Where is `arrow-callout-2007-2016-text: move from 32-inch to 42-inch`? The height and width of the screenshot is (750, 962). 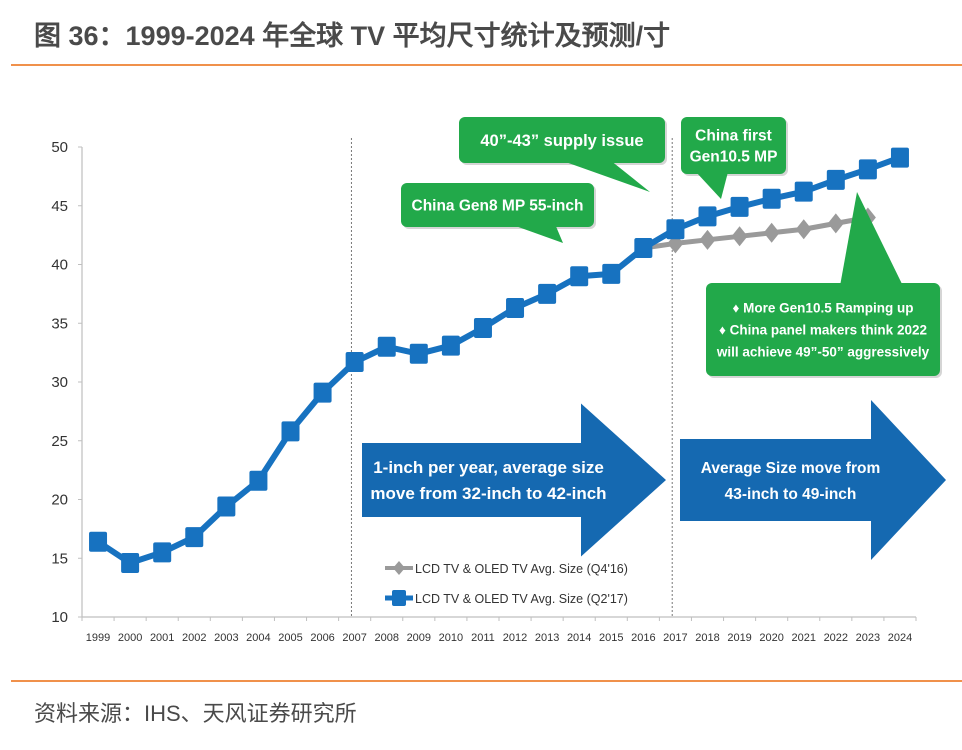
arrow-callout-2007-2016-text: move from 32-inch to 42-inch is located at coordinates (488, 493).